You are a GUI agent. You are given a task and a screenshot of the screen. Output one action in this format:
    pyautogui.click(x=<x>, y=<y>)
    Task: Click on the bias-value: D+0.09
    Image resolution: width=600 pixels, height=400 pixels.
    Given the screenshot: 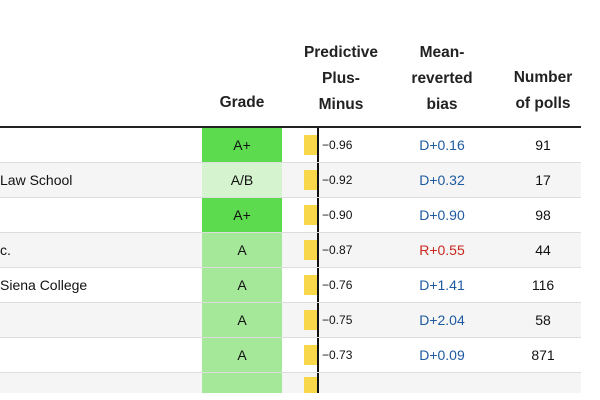 What is the action you would take?
    pyautogui.click(x=442, y=355)
    